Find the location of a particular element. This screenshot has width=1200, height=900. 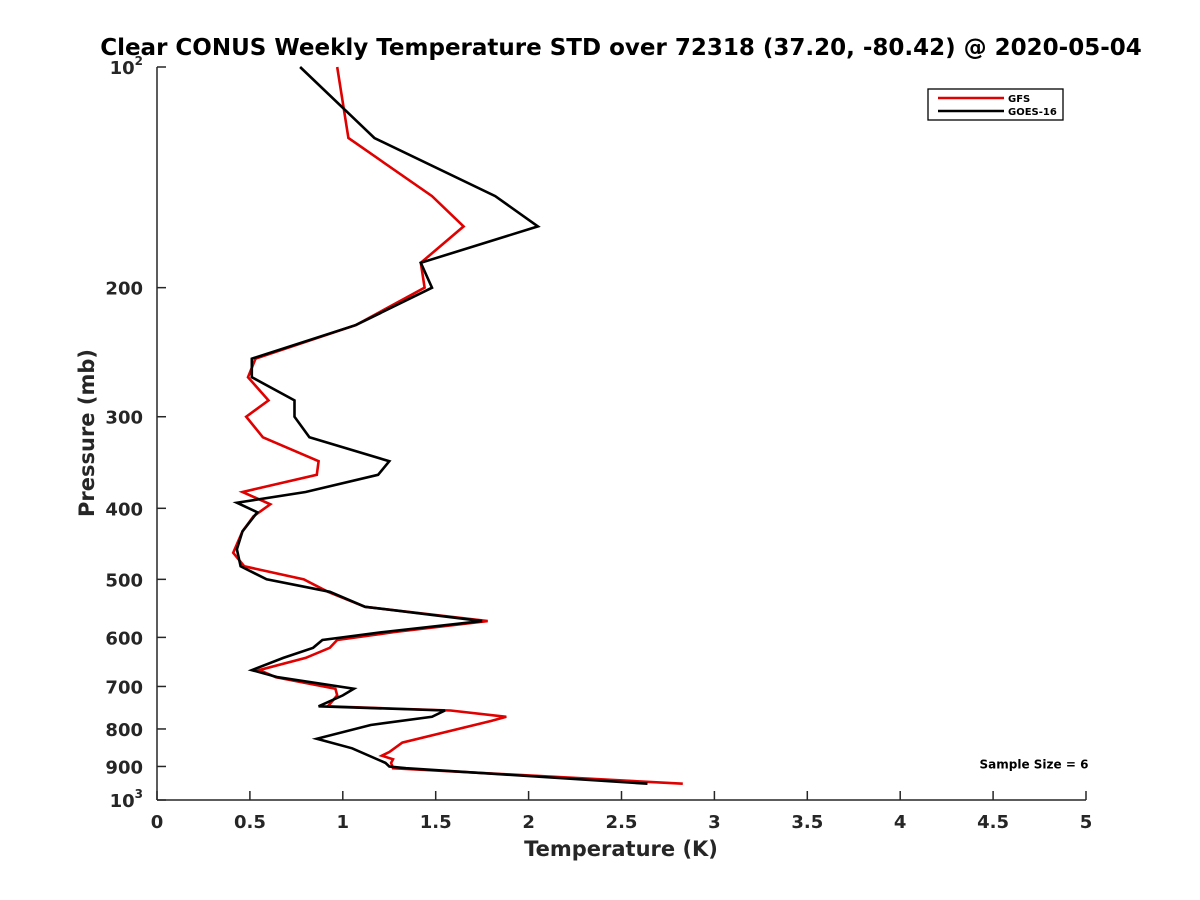

x-tick-label: 0.5 is located at coordinates (250, 822).